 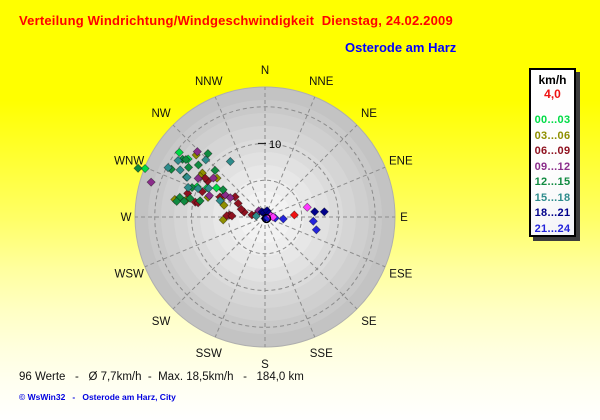 I want to click on grid-spoke-WNW, so click(x=201, y=190).